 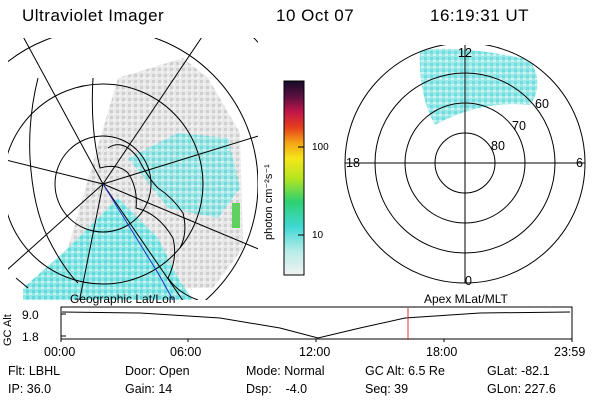 What do you see at coordinates (521, 389) in the screenshot?
I see `status-glon: GLon: 227.6` at bounding box center [521, 389].